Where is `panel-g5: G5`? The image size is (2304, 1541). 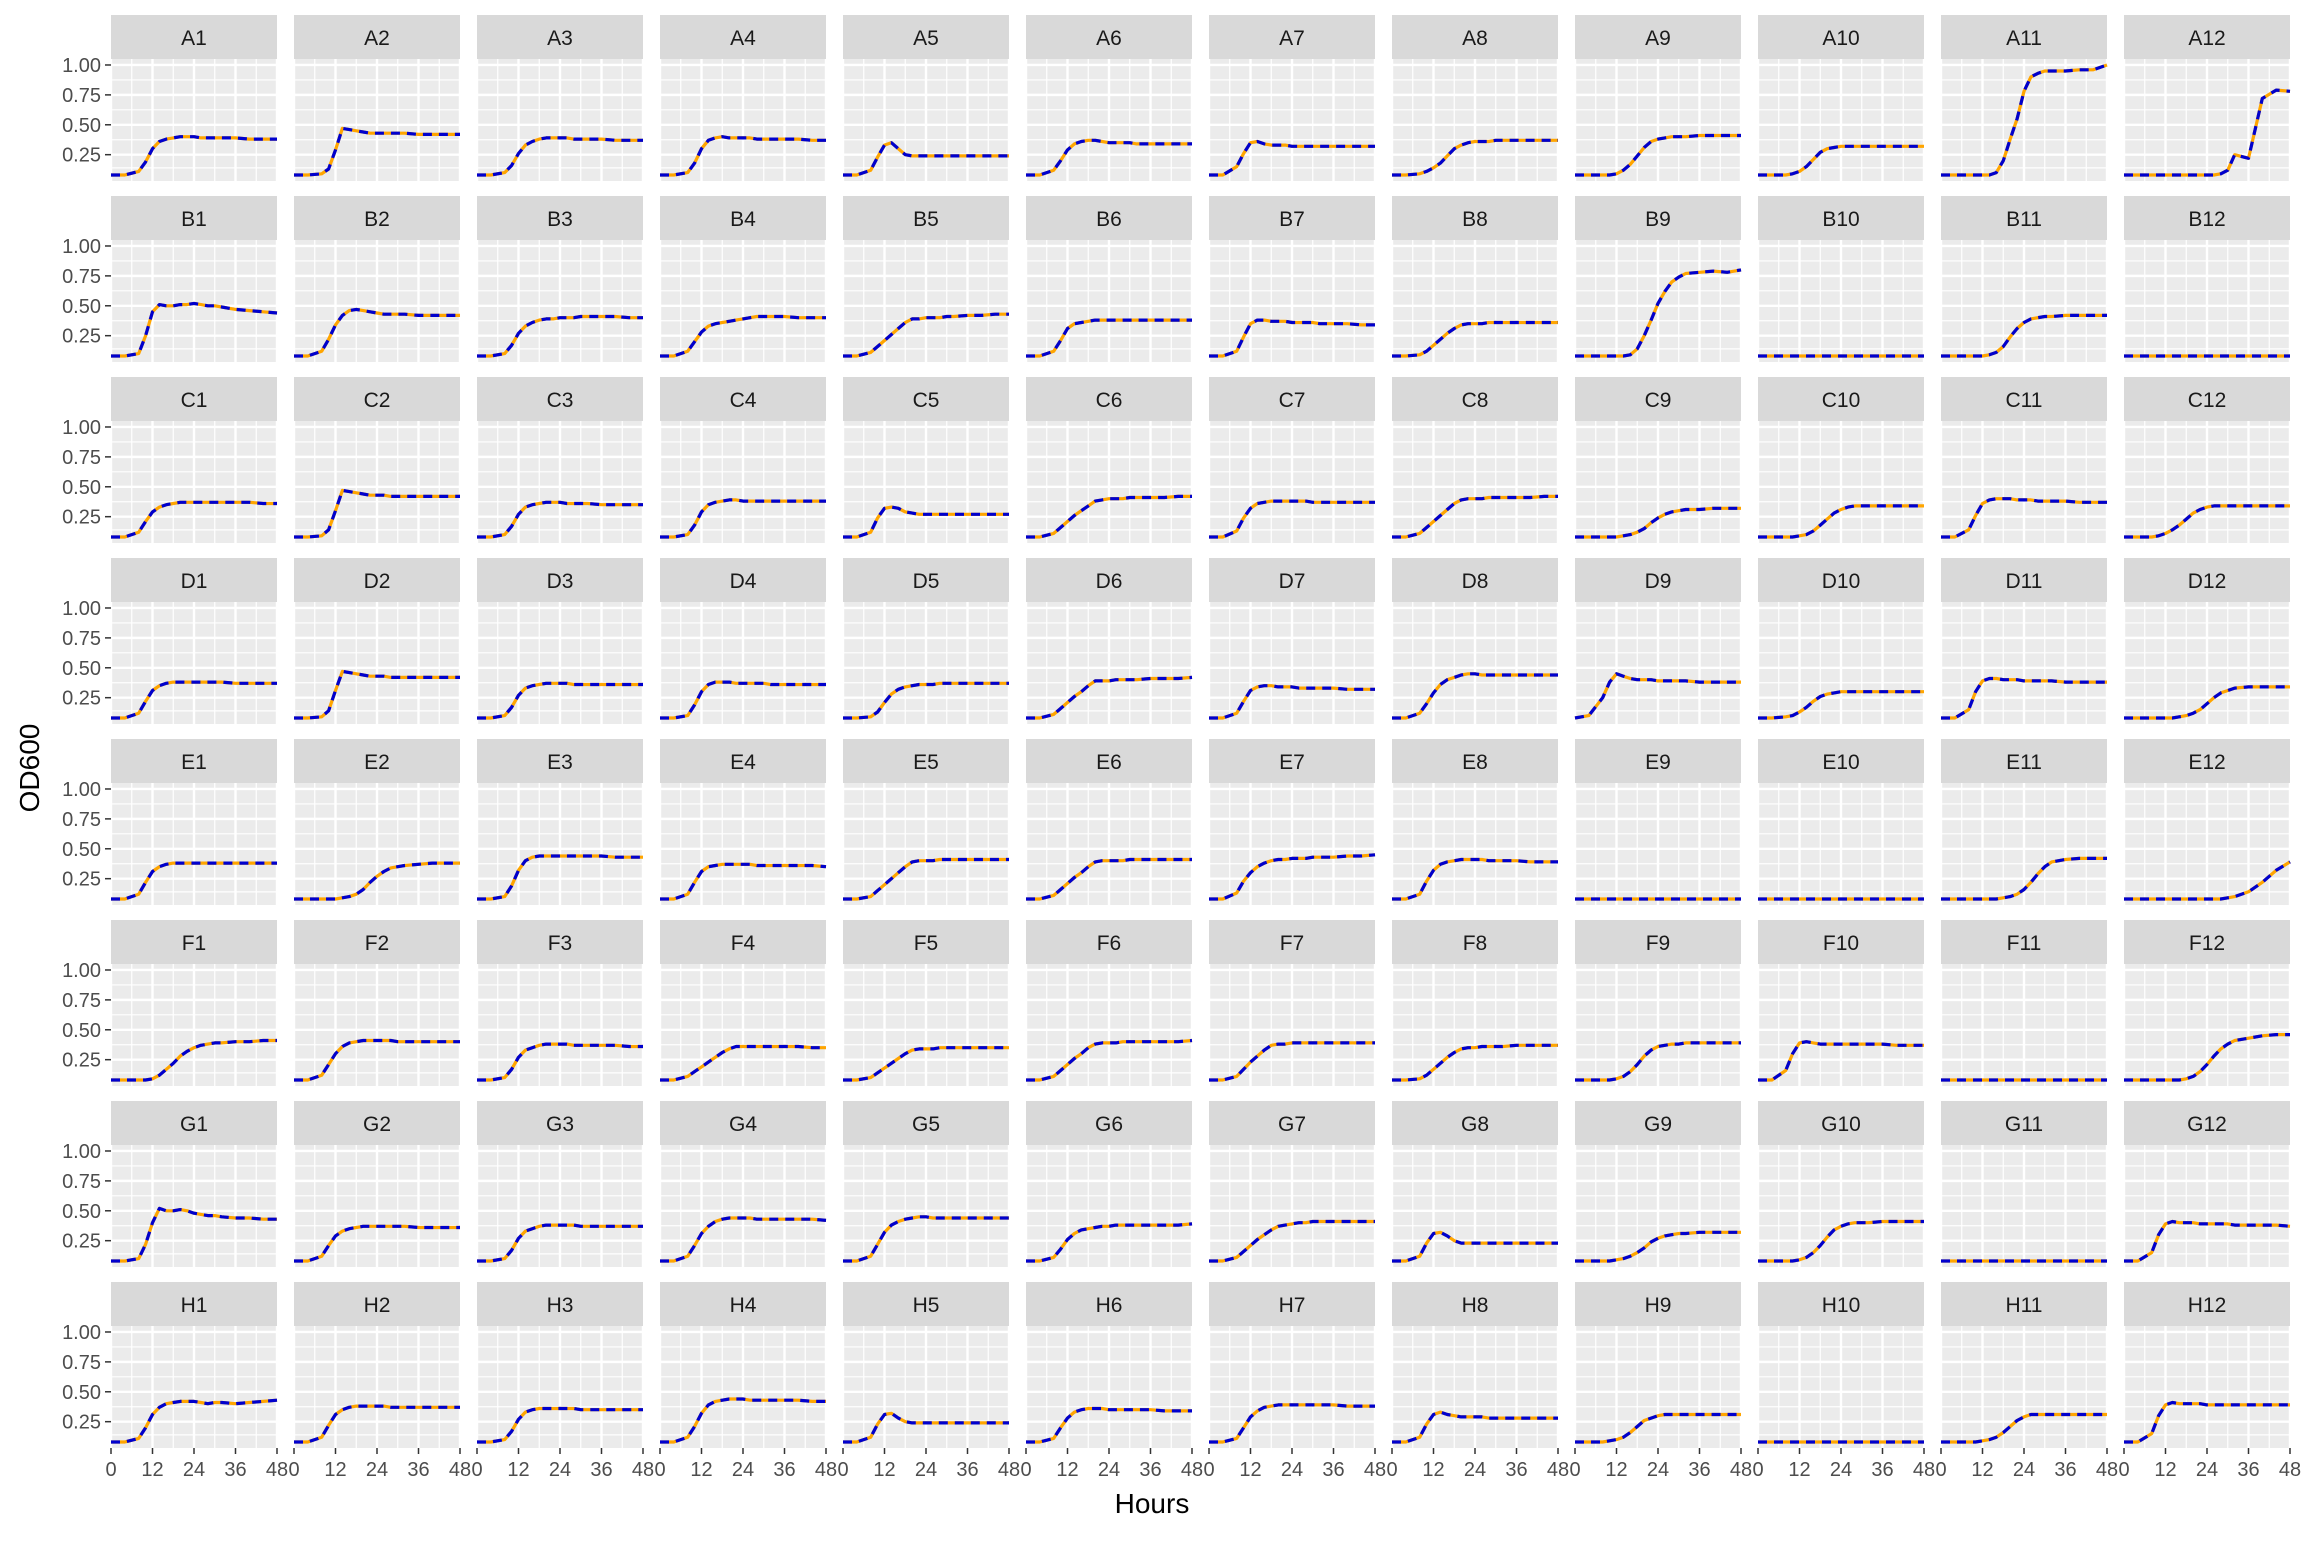 panel-g5: G5 is located at coordinates (926, 1184).